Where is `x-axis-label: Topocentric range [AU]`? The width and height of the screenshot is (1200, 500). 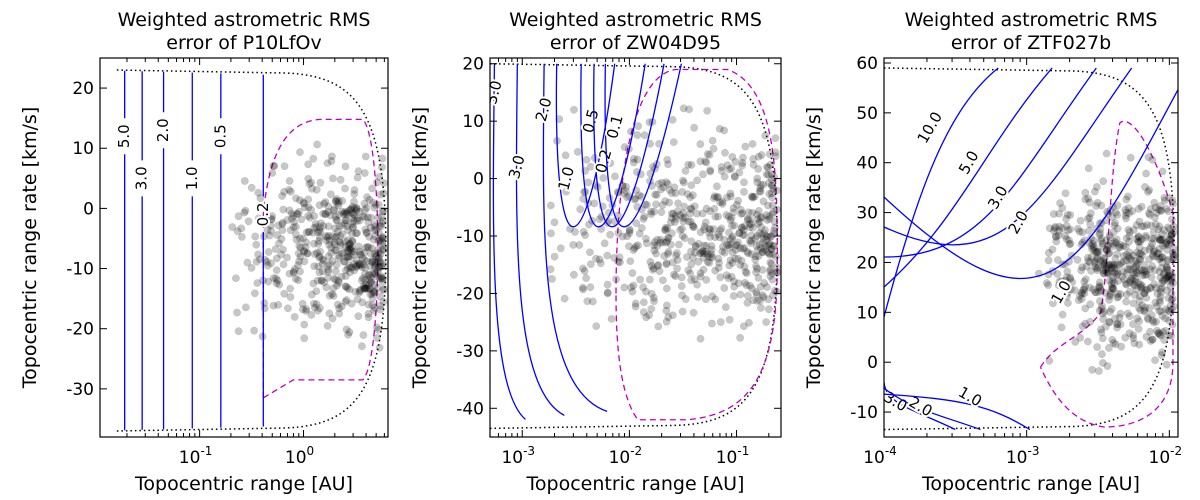 x-axis-label: Topocentric range [AU] is located at coordinates (243, 484).